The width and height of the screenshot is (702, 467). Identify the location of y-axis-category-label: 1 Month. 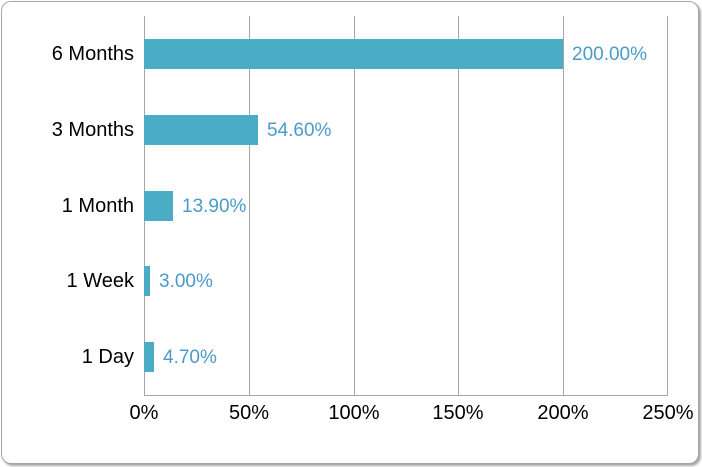
(97, 206).